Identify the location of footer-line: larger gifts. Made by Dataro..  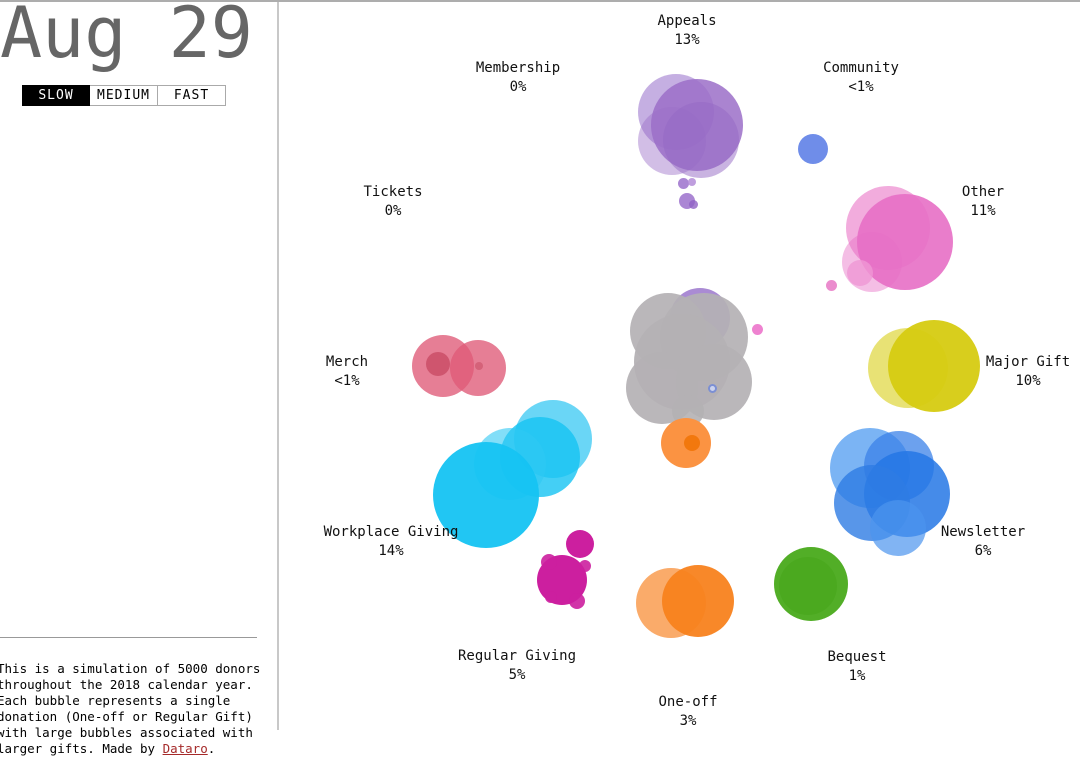
(148, 749).